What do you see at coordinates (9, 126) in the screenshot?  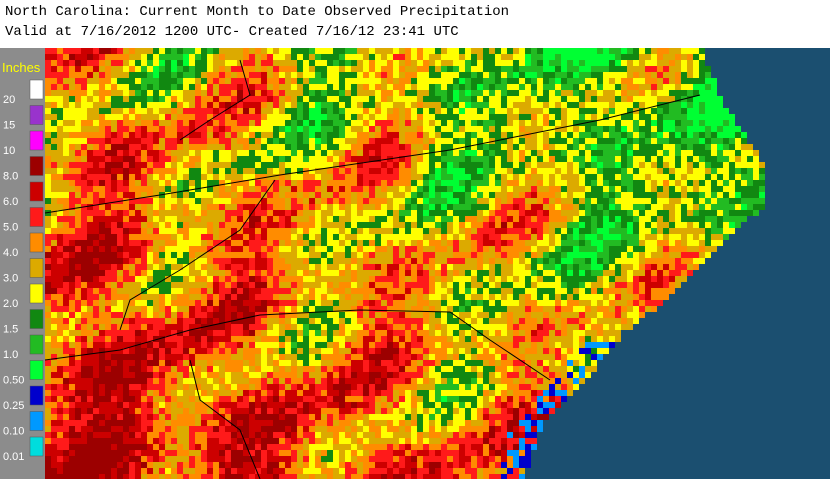 I see `legend-label: 15` at bounding box center [9, 126].